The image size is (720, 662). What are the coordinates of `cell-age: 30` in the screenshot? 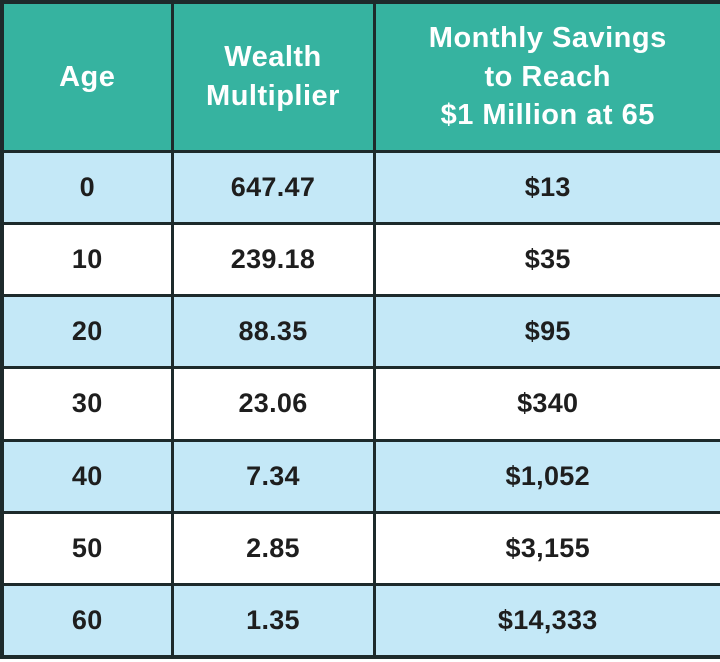 It's located at (87, 404).